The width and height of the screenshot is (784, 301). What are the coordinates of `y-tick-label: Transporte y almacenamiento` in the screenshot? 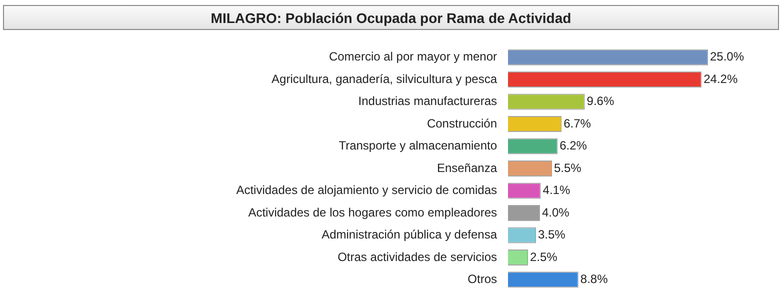 It's located at (418, 145).